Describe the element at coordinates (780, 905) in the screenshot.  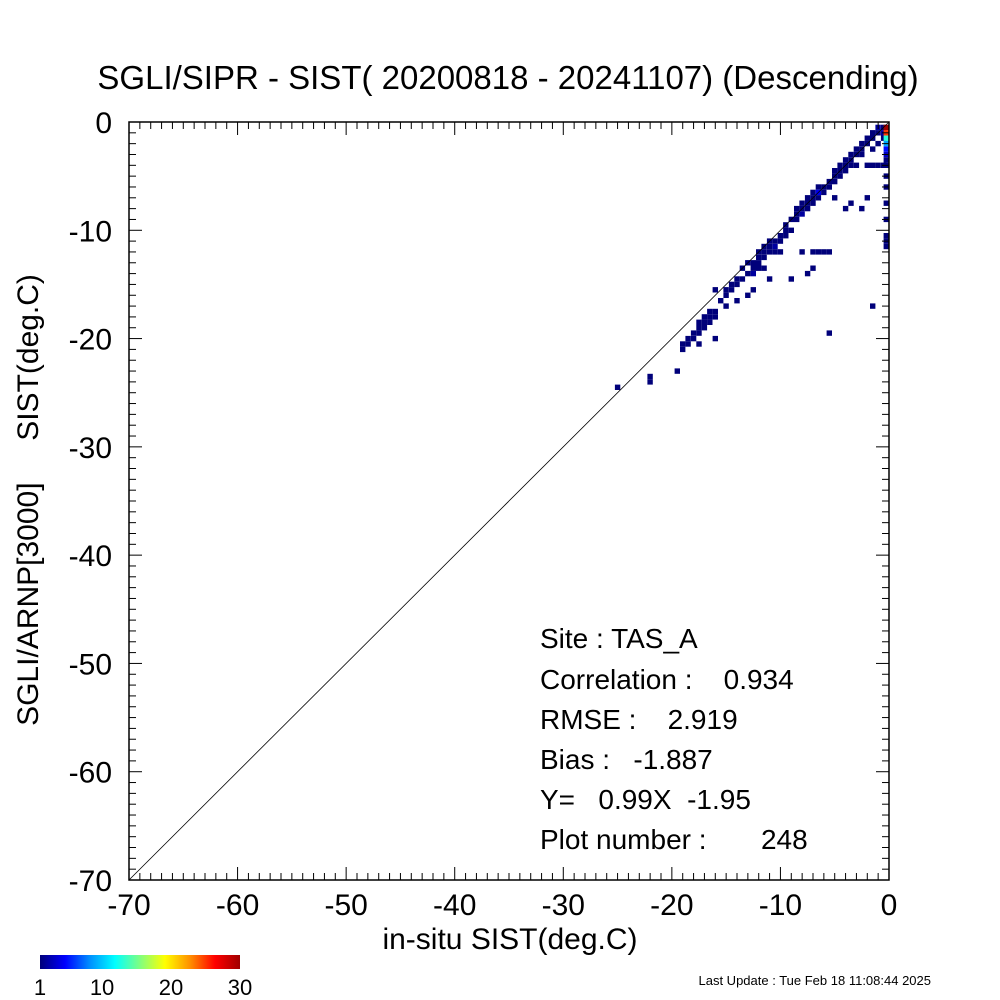
I see `x-tick-label: -10` at that location.